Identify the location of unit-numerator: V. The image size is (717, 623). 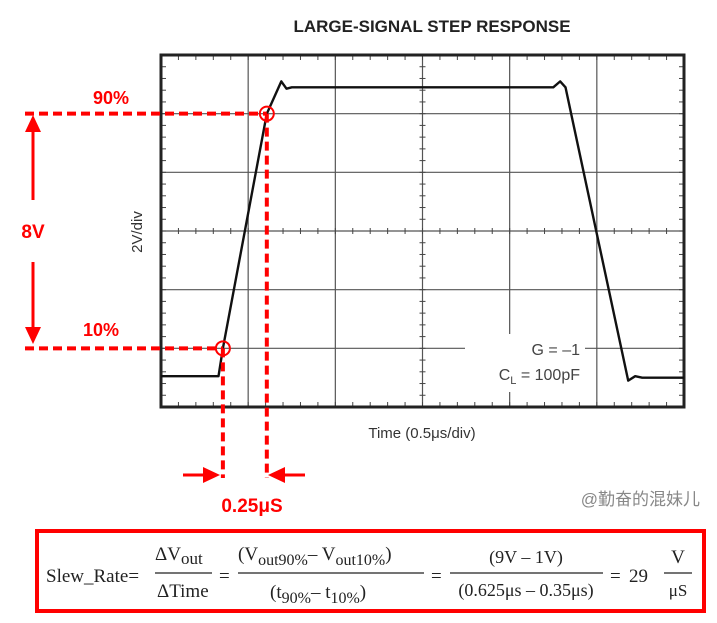
(678, 557).